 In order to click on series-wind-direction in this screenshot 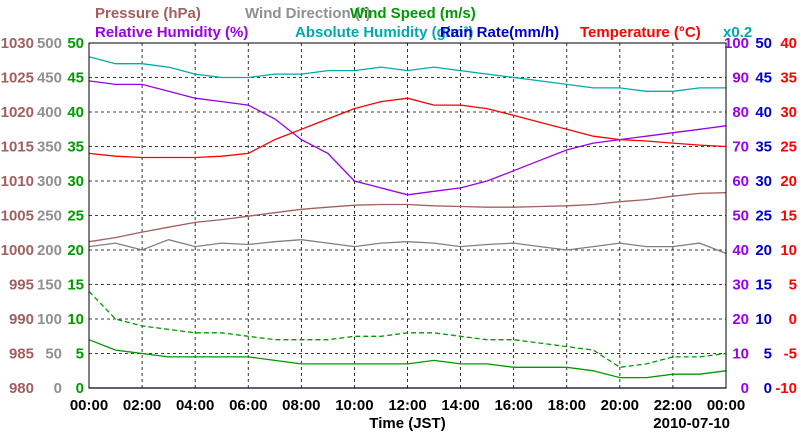, I will do `click(407, 247)`.